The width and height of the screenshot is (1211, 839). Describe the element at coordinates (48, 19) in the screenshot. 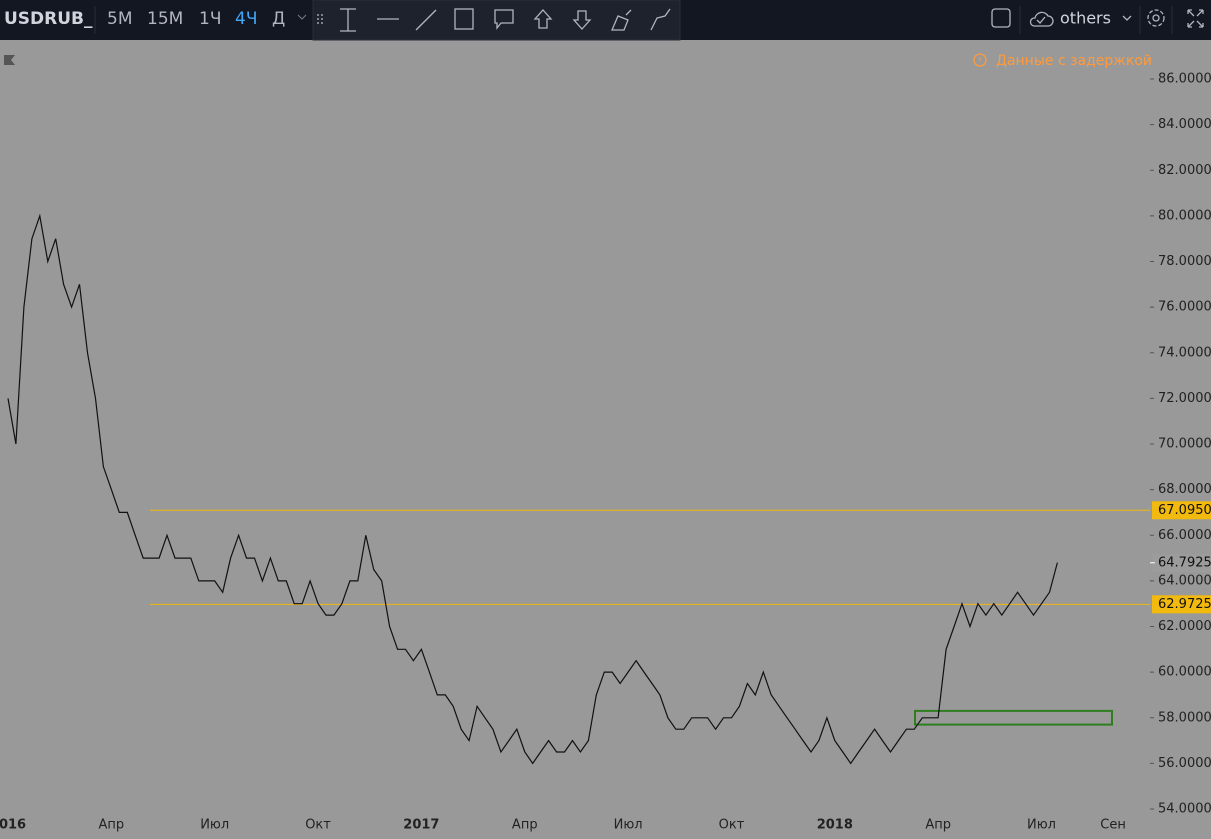

I see `symbol: USDRUB_` at that location.